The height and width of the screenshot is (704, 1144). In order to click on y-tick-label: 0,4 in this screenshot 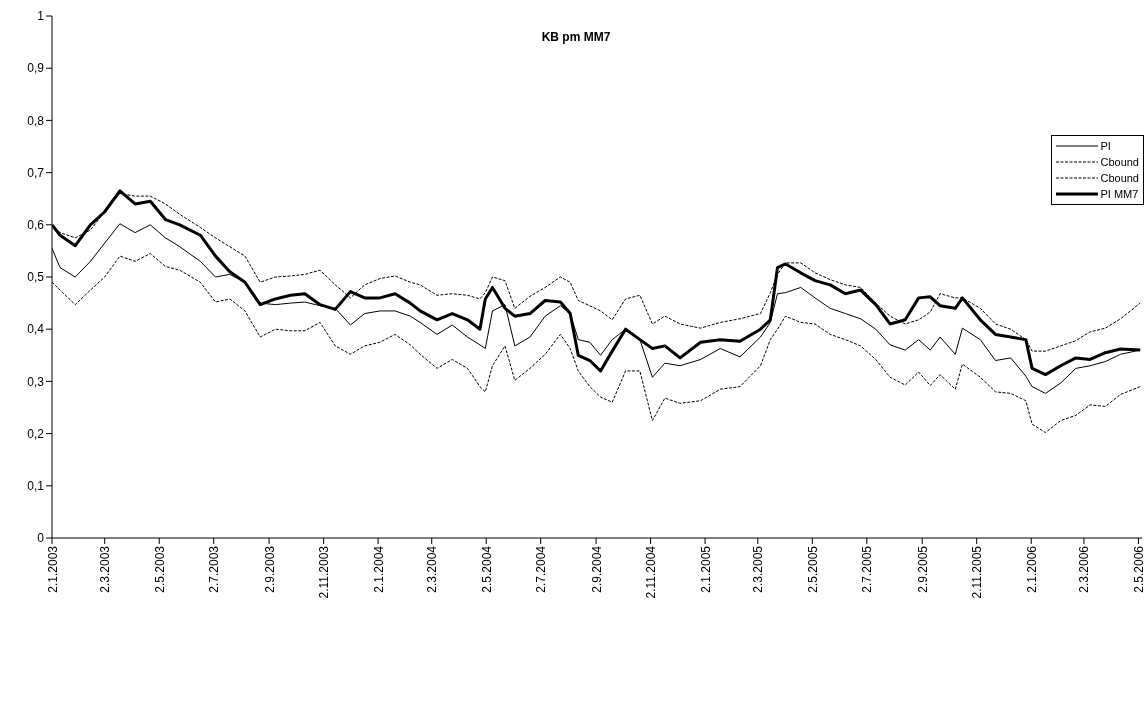, I will do `click(36, 329)`.